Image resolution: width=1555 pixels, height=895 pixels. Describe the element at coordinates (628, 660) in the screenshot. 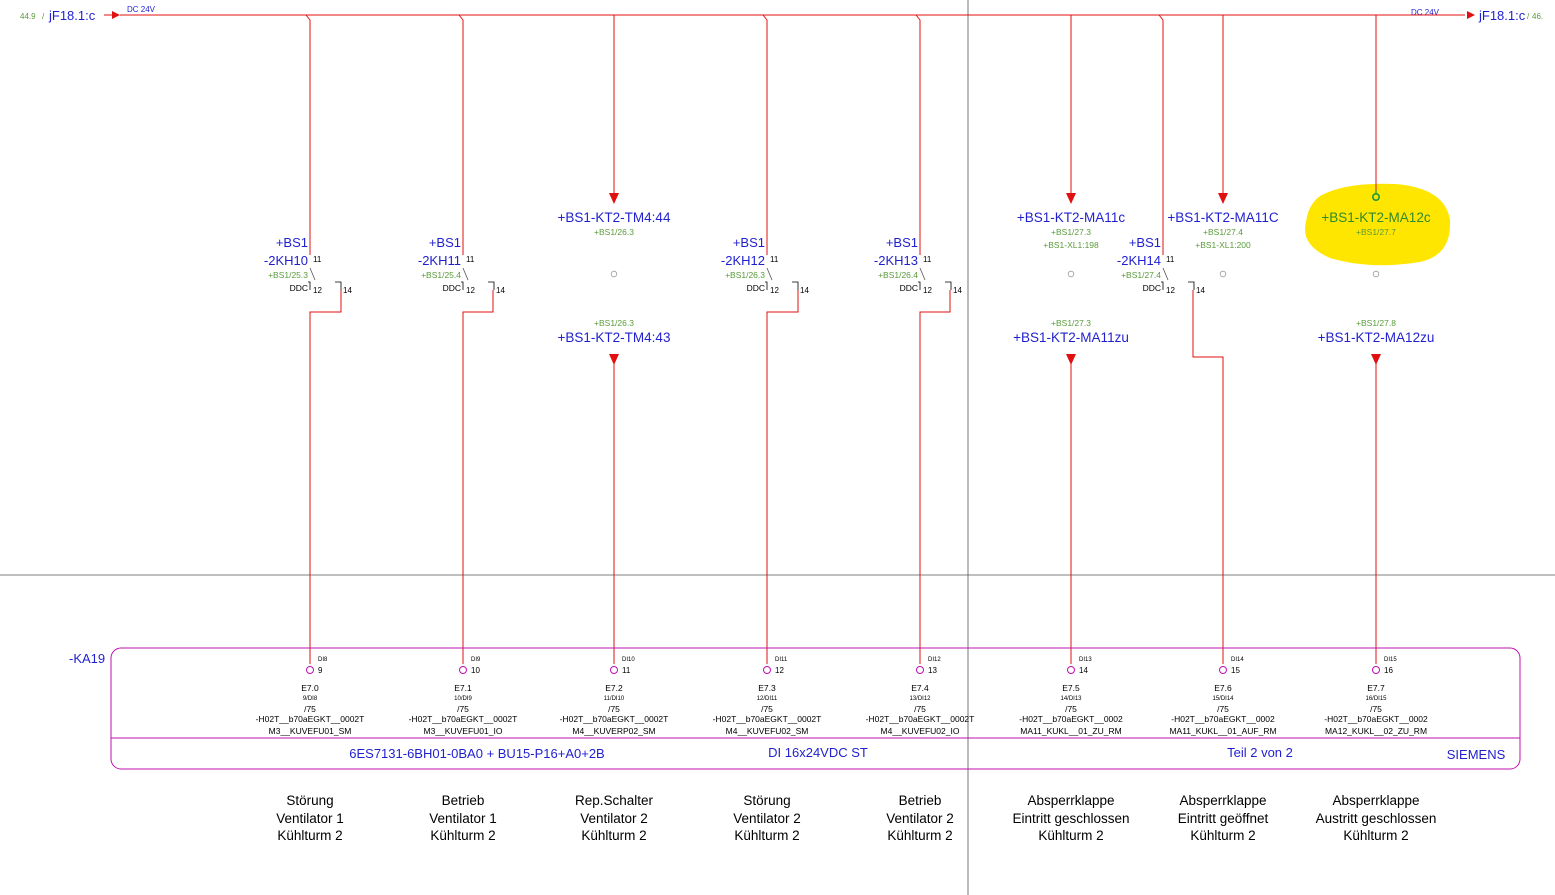

I see `channel-di: DI10` at that location.